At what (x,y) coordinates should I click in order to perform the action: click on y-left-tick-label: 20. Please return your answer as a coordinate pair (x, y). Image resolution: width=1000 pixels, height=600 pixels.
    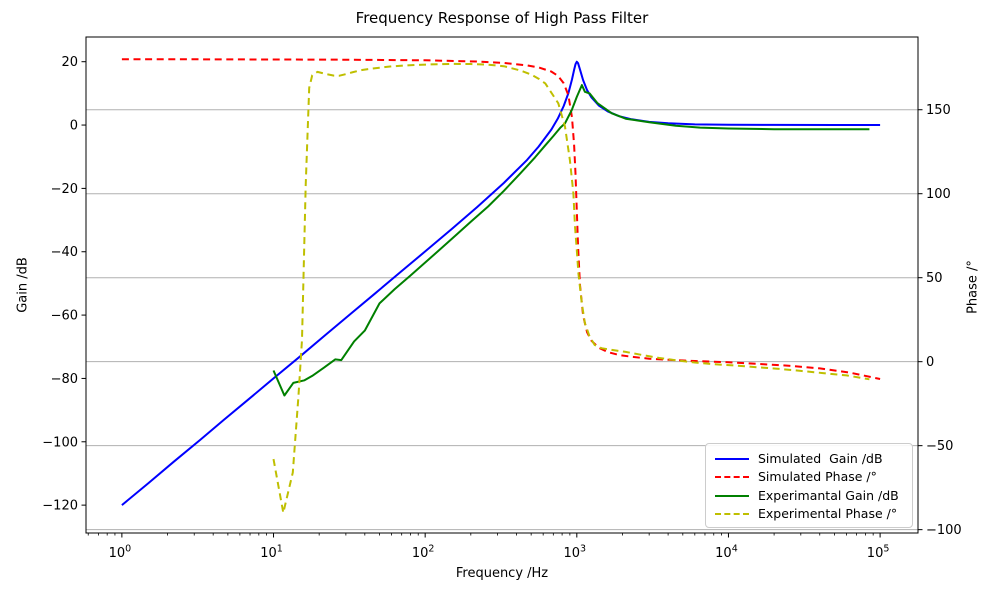
    Looking at the image, I should click on (69, 62).